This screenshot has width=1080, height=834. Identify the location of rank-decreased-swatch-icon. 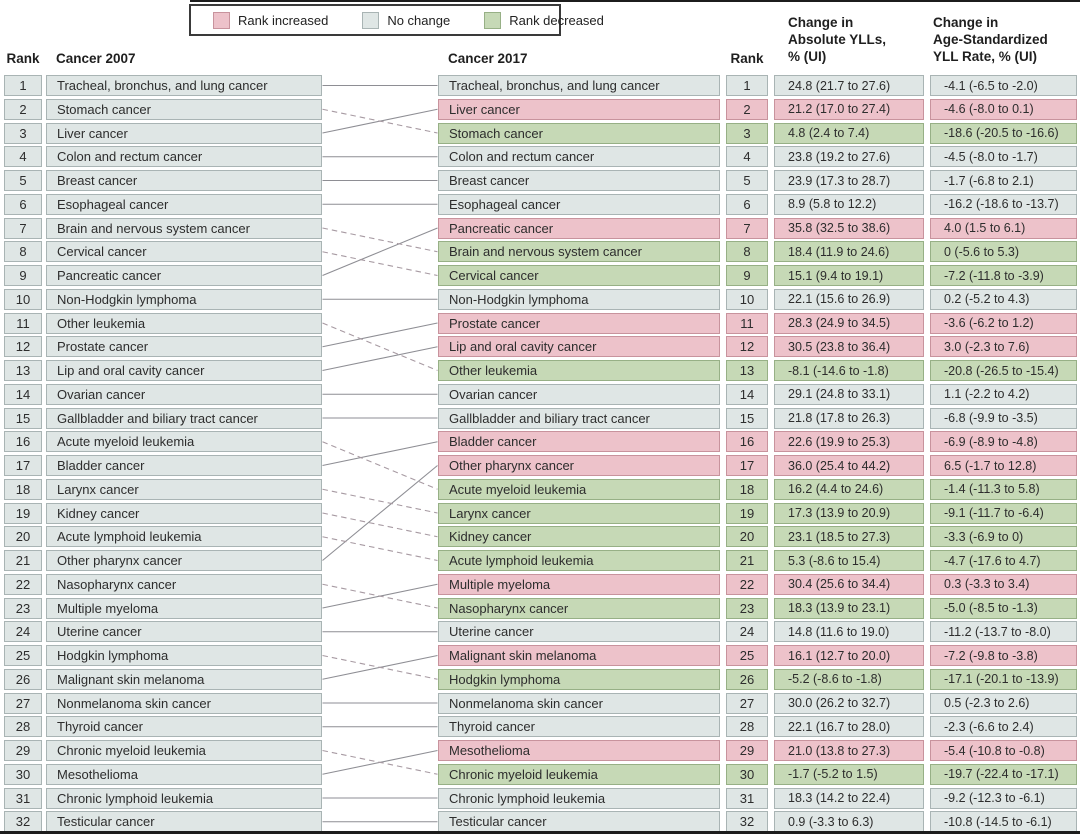
(493, 20).